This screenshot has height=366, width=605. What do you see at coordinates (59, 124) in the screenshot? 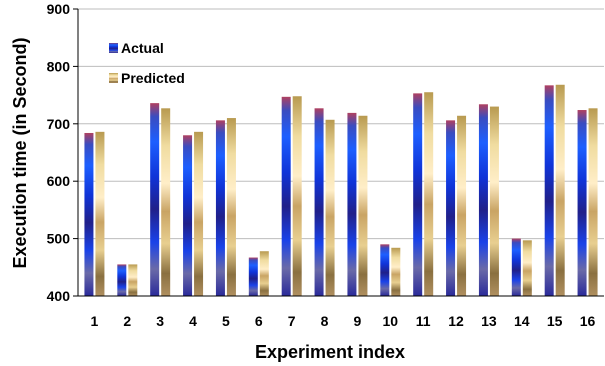
I see `y-tick-label: 700` at bounding box center [59, 124].